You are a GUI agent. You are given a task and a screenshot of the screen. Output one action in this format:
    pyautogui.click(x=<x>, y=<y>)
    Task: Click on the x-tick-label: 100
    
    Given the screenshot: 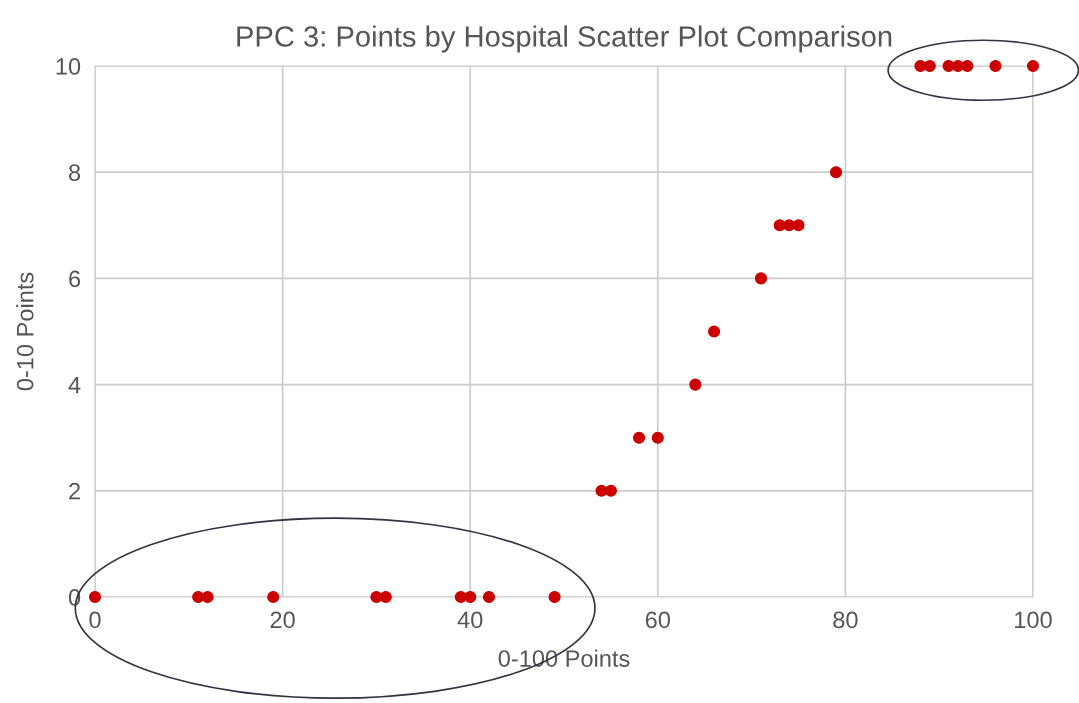 What is the action you would take?
    pyautogui.click(x=1033, y=620)
    